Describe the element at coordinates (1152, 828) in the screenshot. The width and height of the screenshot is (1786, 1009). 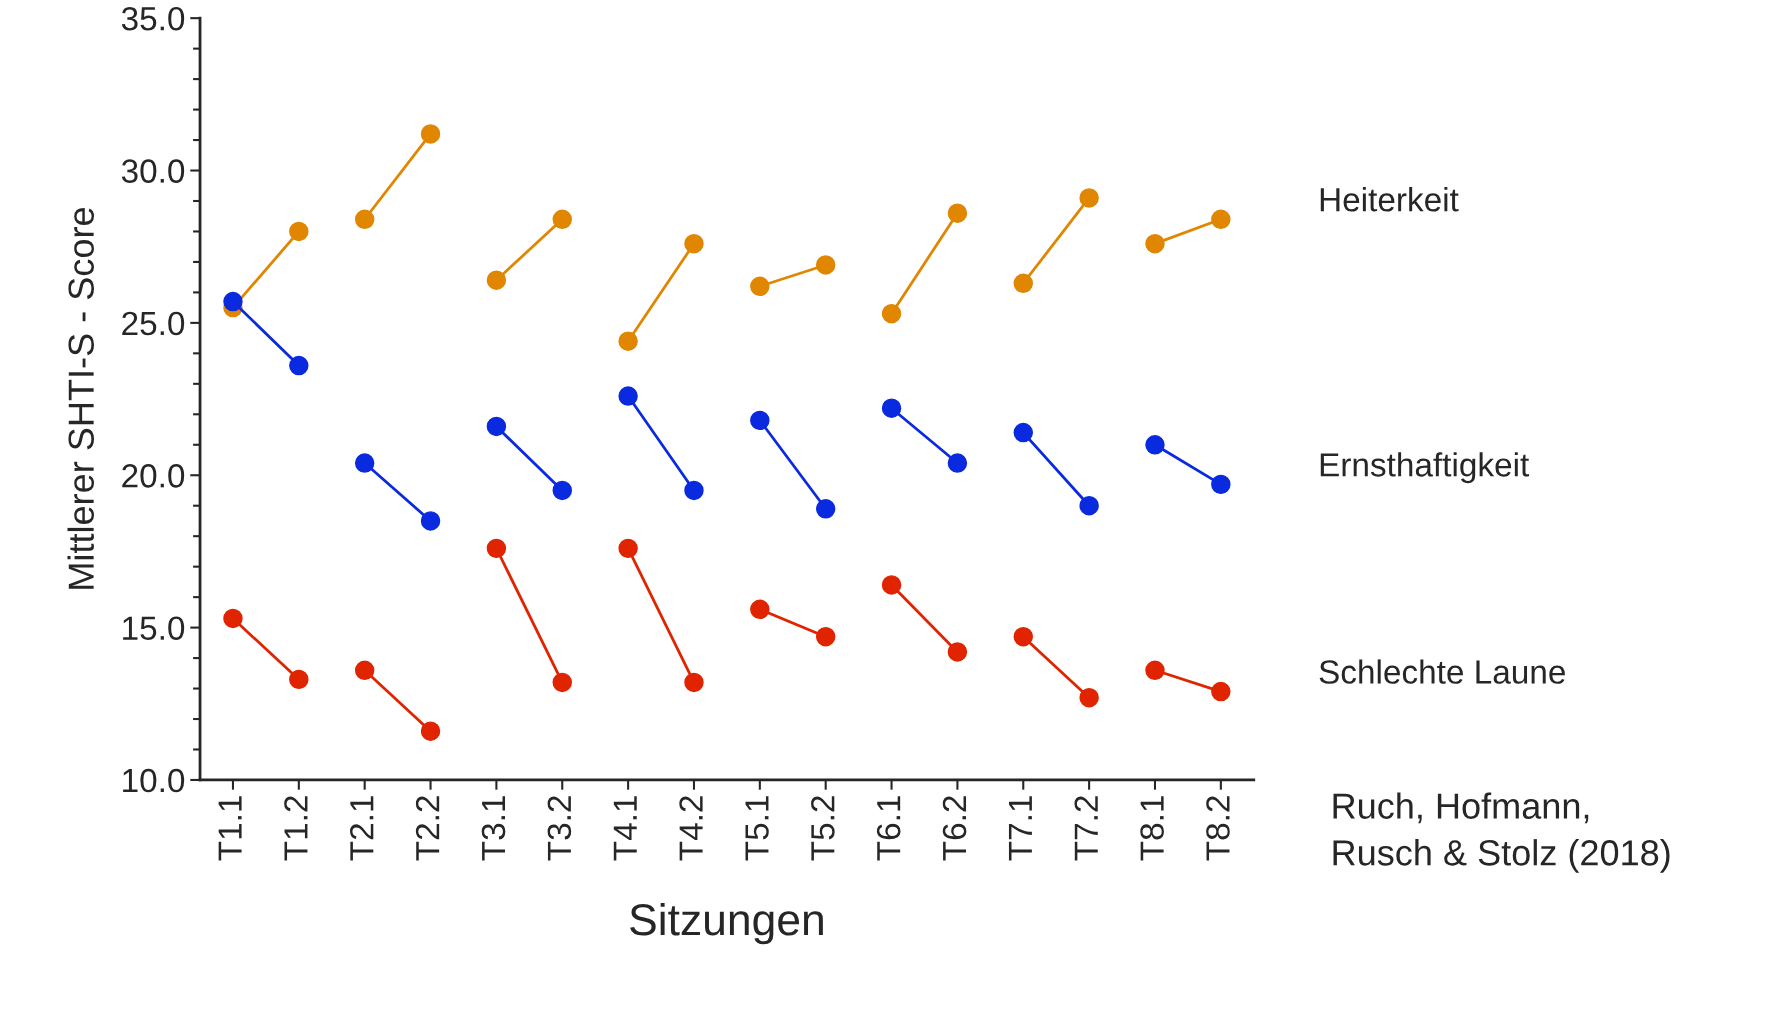
I see `x-tick-label: T8.1` at that location.